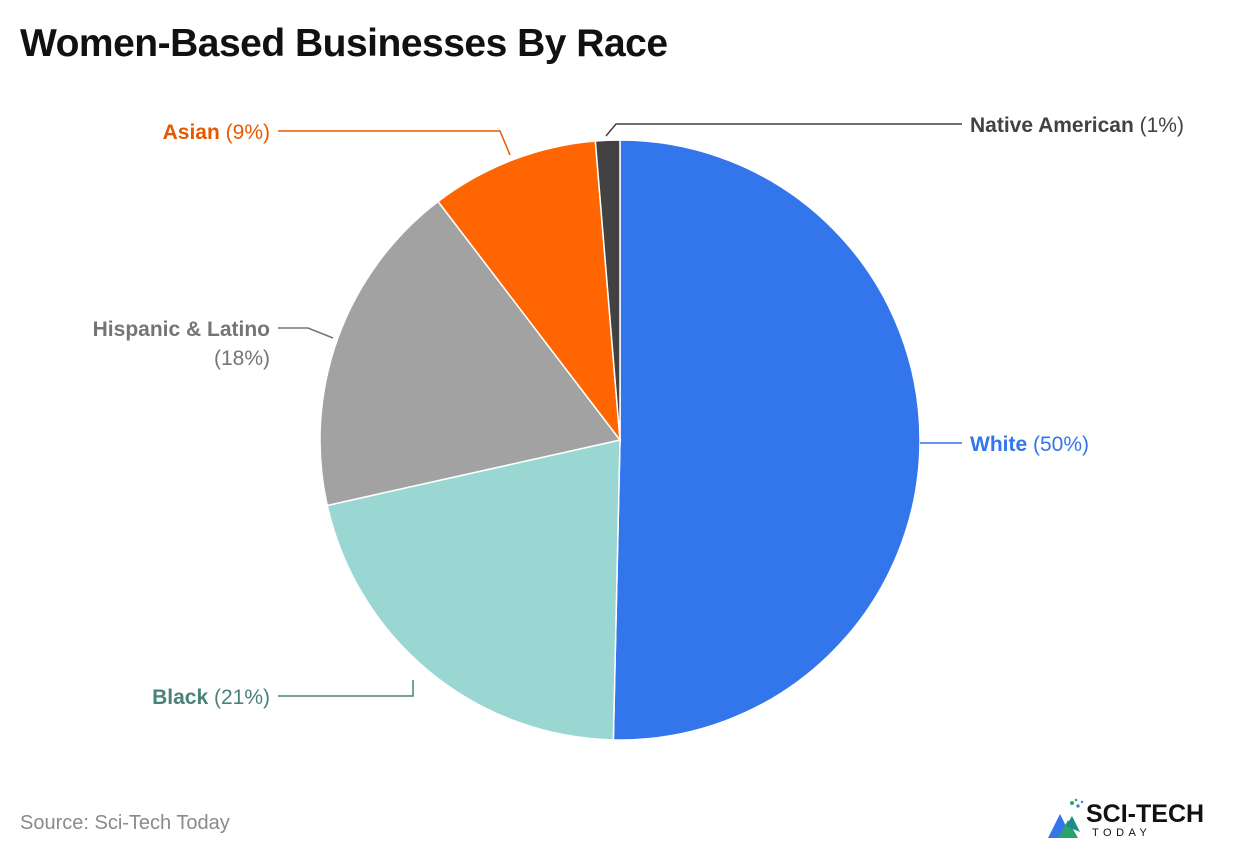 The height and width of the screenshot is (856, 1240). What do you see at coordinates (783, 130) in the screenshot?
I see `leader-line-native-american` at bounding box center [783, 130].